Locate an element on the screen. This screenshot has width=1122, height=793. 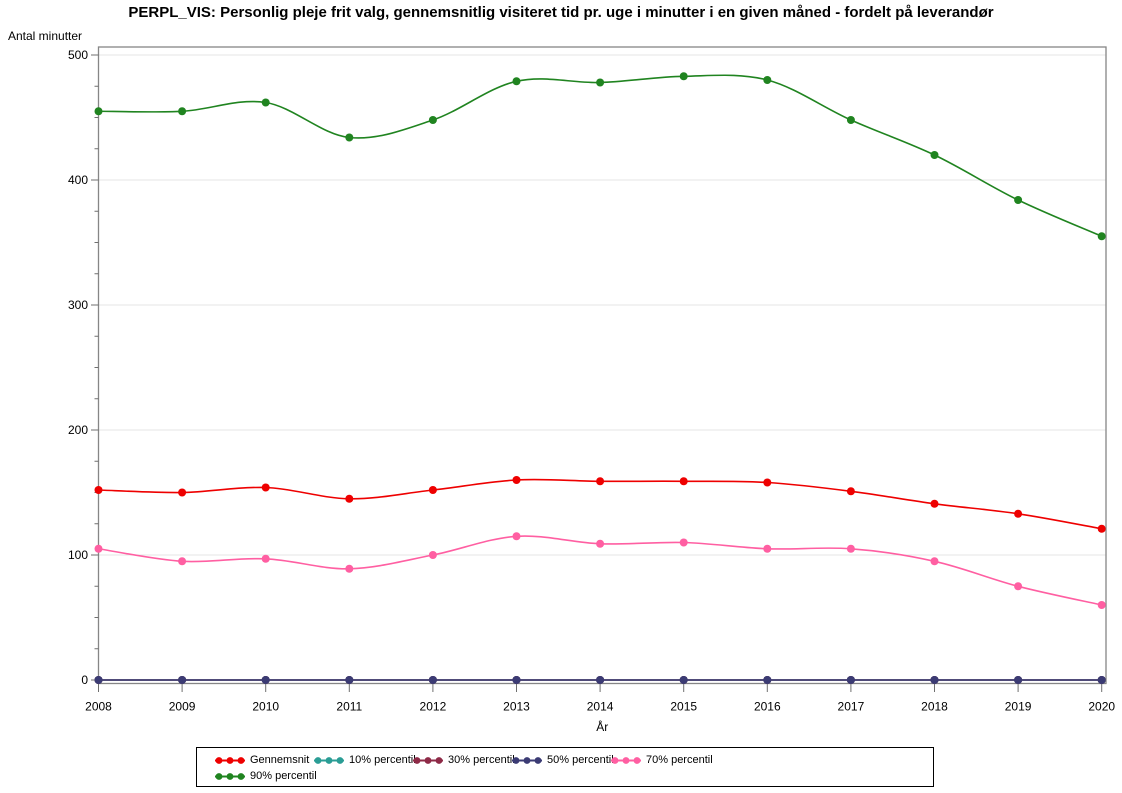
y-tick-label: 0 is located at coordinates (84, 680).